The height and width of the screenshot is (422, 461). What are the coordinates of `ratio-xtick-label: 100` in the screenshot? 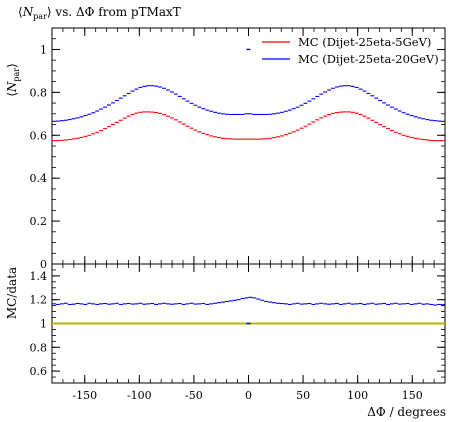 It's located at (357, 395).